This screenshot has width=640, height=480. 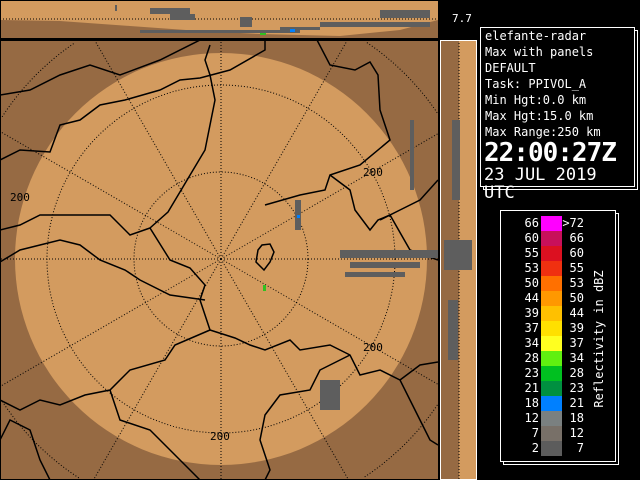 What do you see at coordinates (536, 100) in the screenshot?
I see `min-height: Min Hgt:0.0 km` at bounding box center [536, 100].